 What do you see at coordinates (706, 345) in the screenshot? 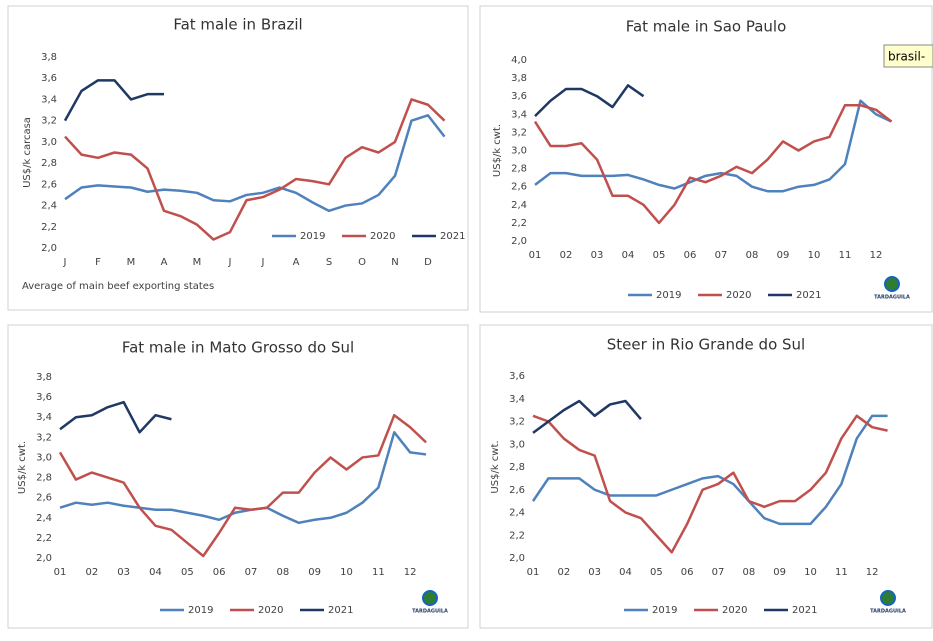
I see `chart-title: Steer in Rio Grande do Sul` at bounding box center [706, 345].